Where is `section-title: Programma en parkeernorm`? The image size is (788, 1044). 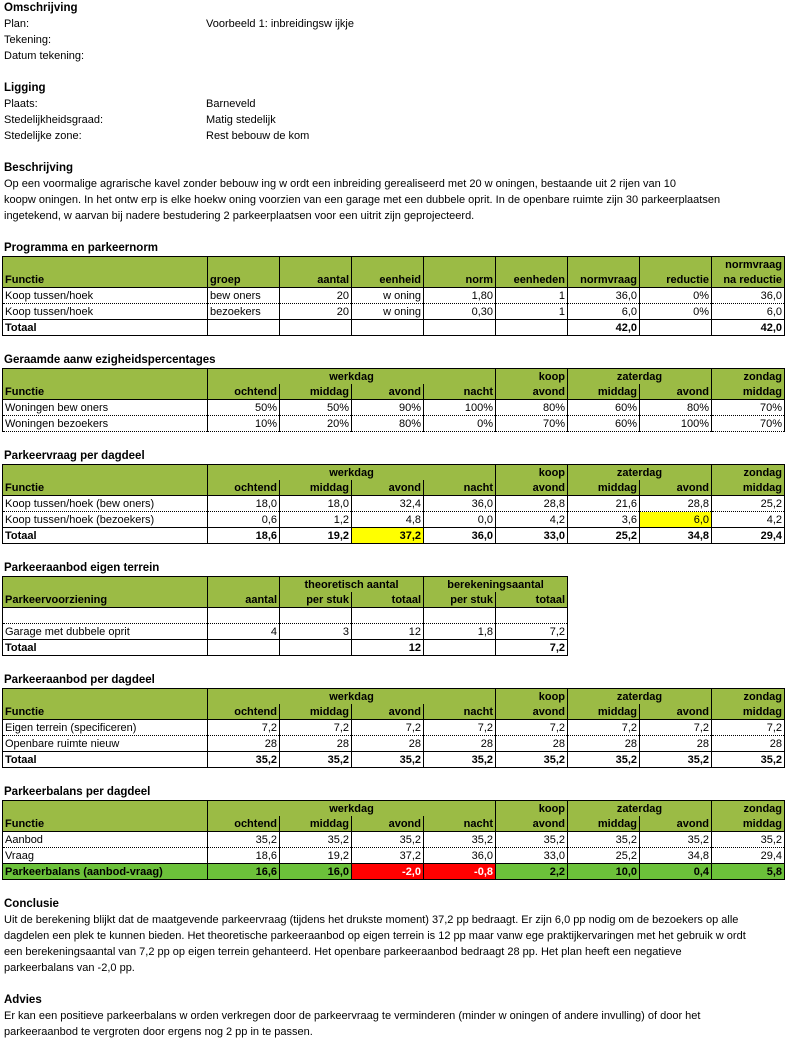 section-title: Programma en parkeernorm is located at coordinates (81, 248).